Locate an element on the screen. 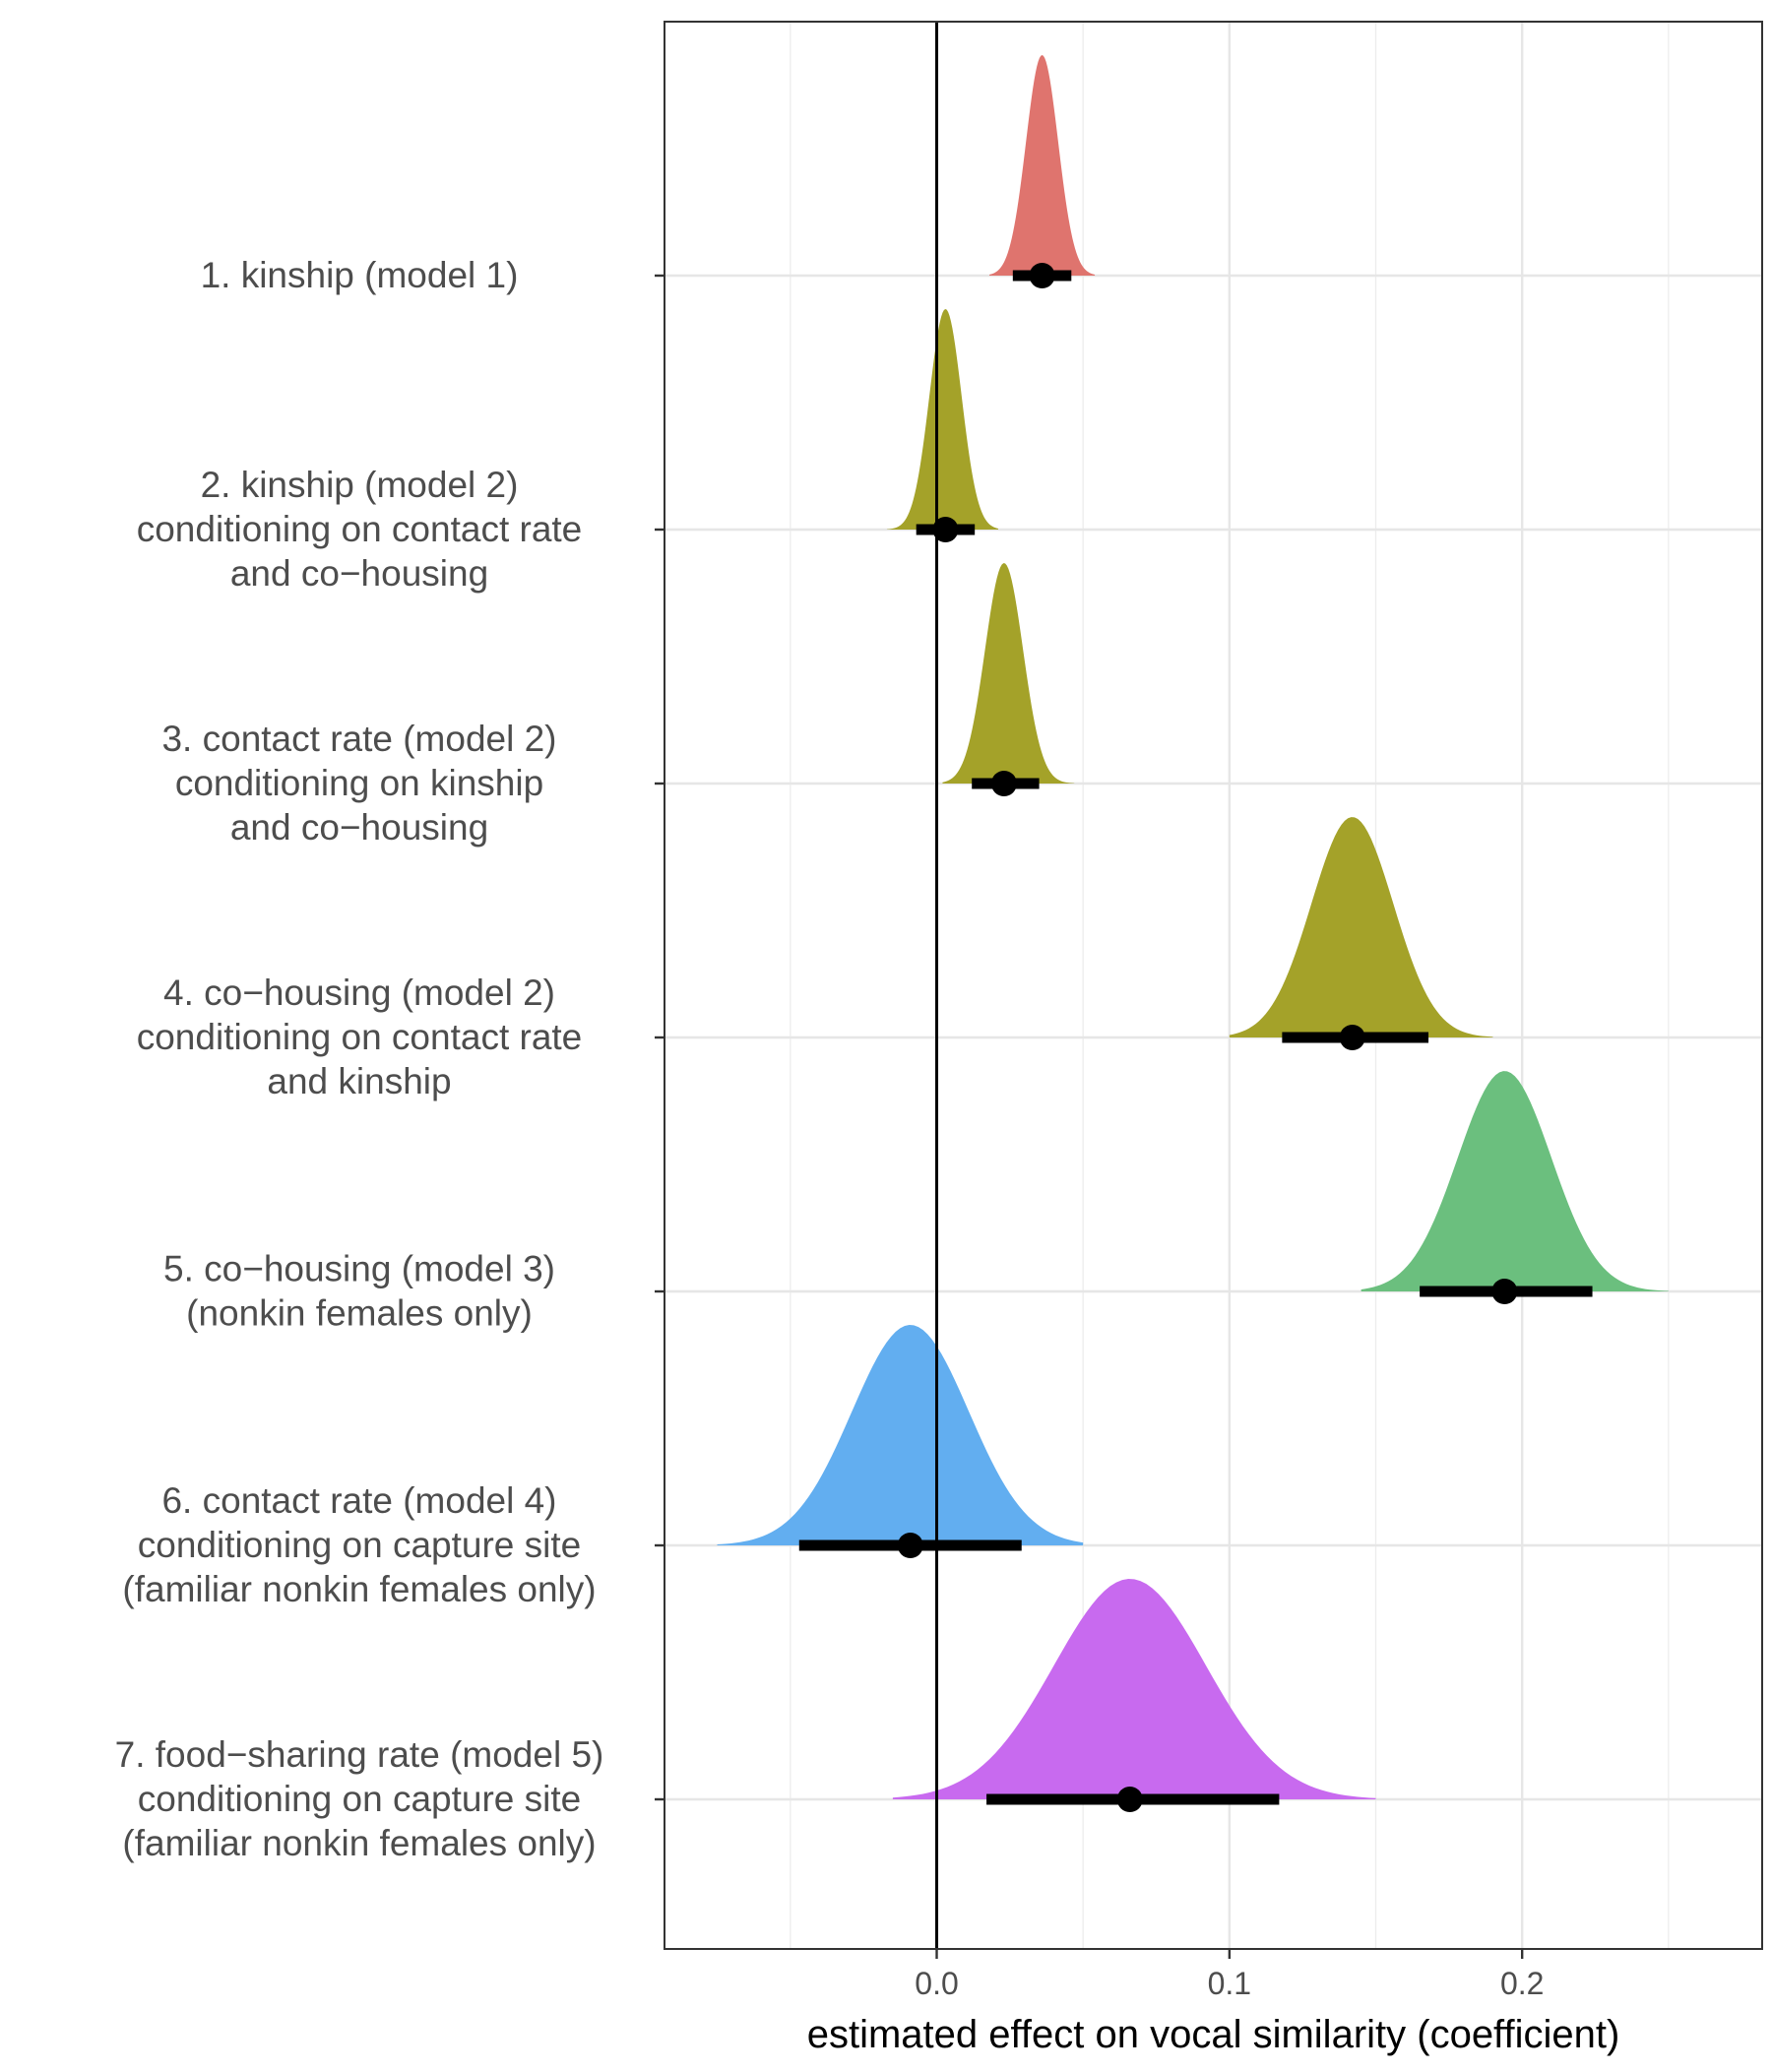  x-axis: 0.0 0.1 0.2 is located at coordinates (1229, 1975).